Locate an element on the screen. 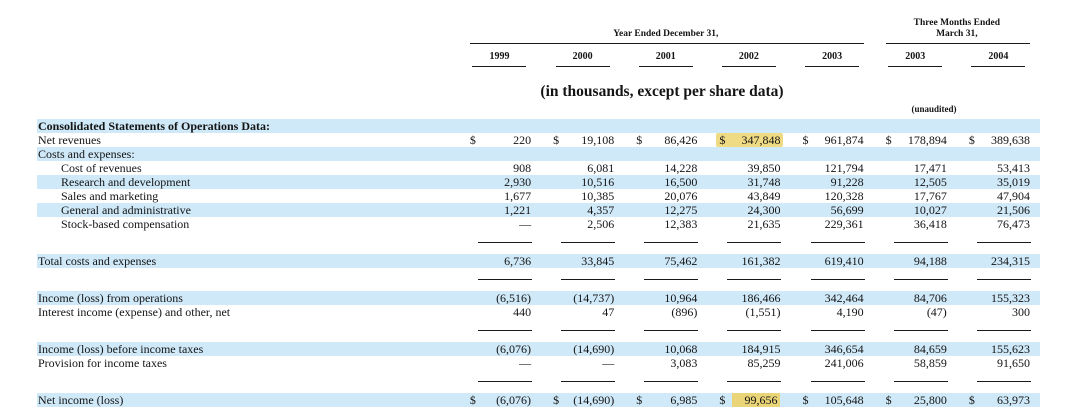  value-cell: $86,426 is located at coordinates (665, 140).